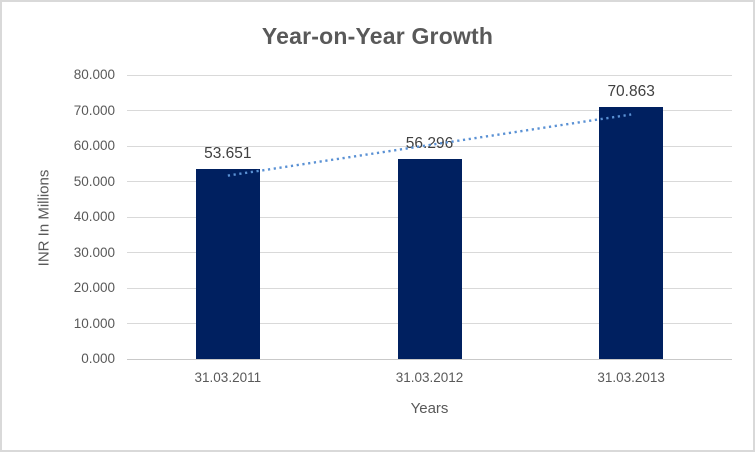 The width and height of the screenshot is (755, 452). Describe the element at coordinates (94, 145) in the screenshot. I see `y-tick-label: 60.000` at that location.